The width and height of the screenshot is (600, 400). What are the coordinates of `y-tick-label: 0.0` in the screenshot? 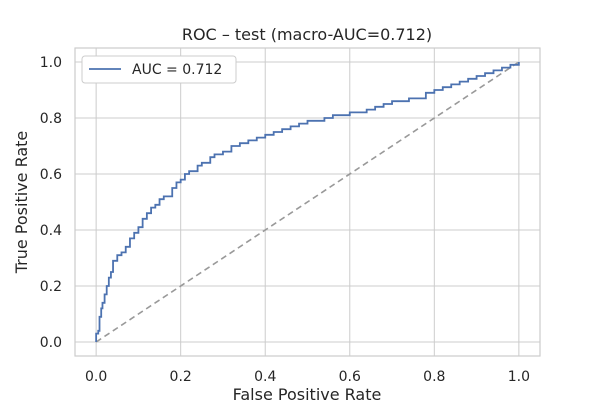 It's located at (51, 343).